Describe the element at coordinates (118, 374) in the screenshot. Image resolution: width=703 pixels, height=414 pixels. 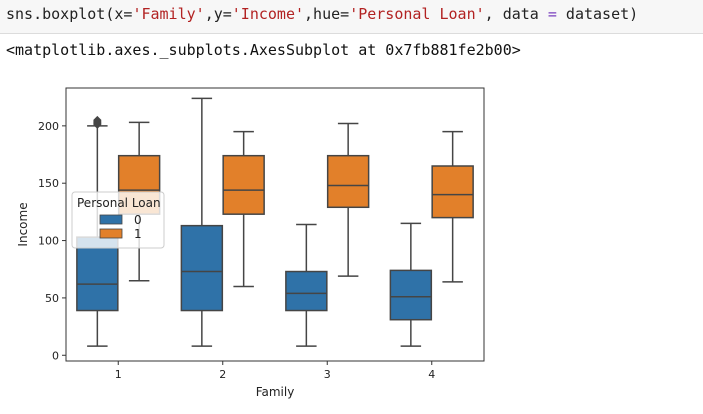
I see `x-tick-label: 1` at that location.